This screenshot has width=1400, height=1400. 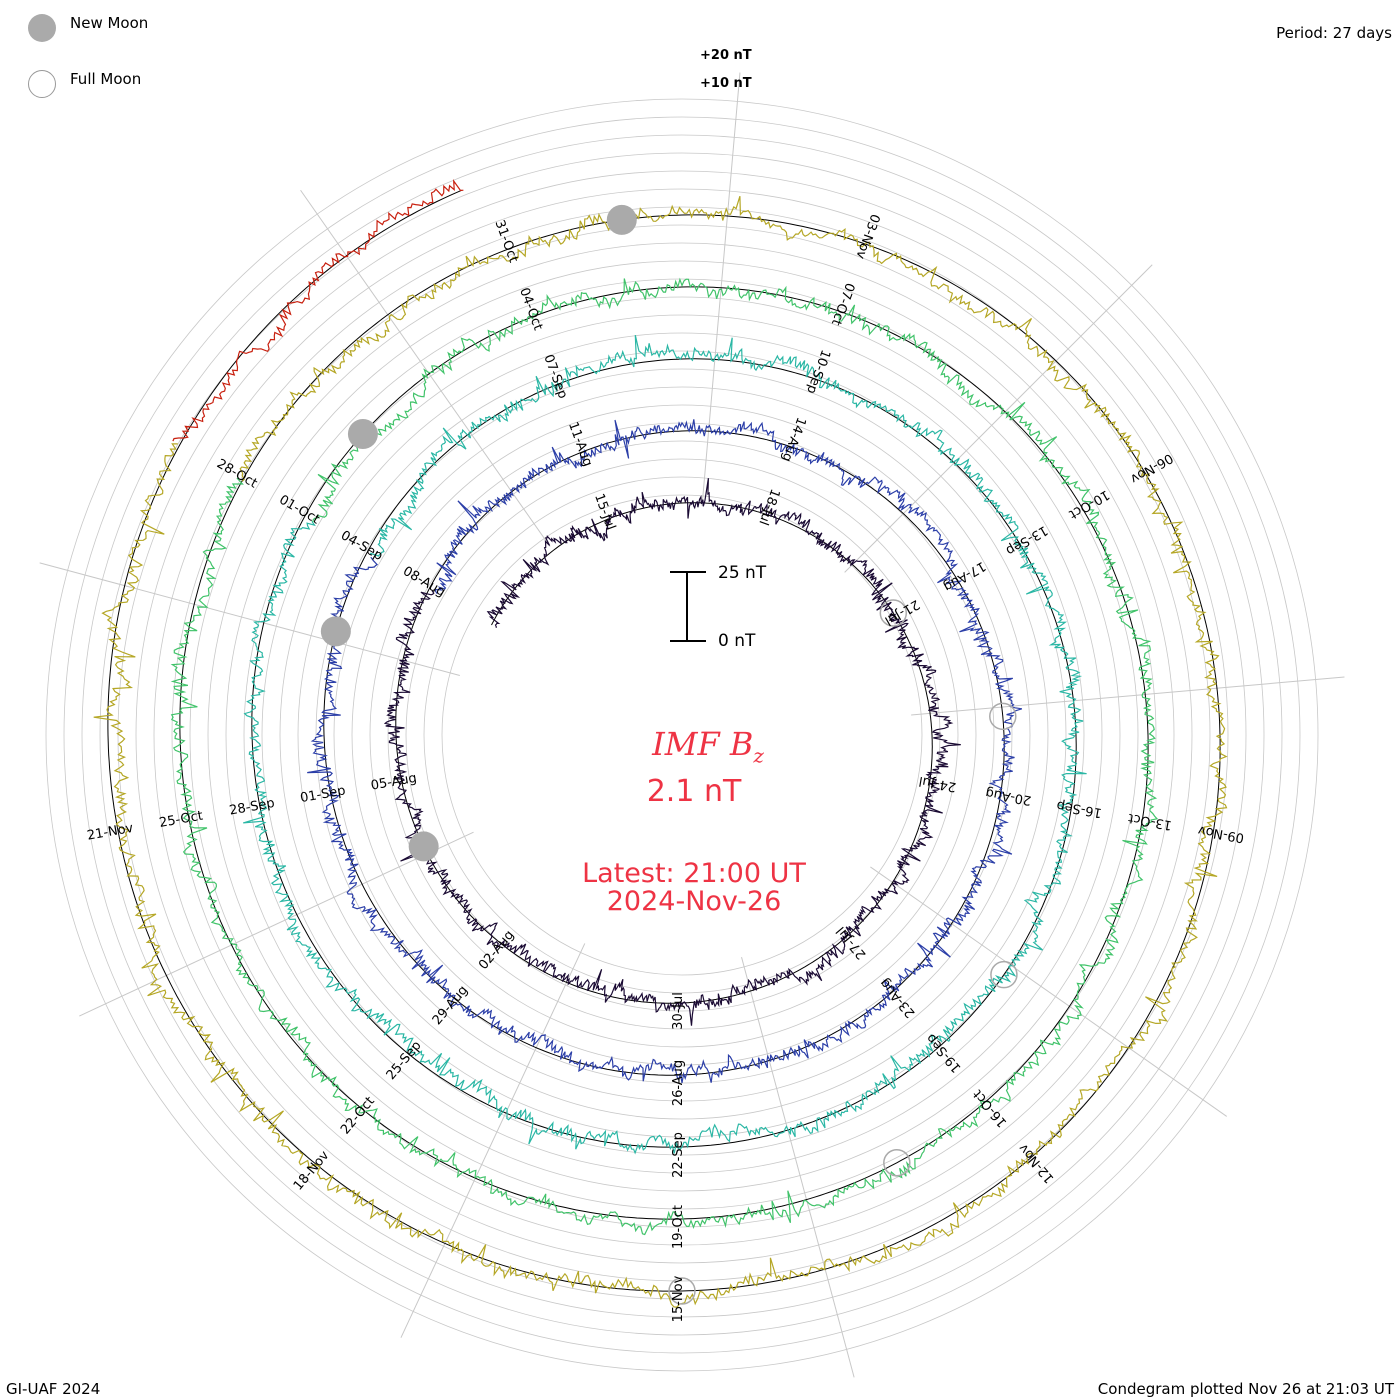 I want to click on date-label: 29-Aug, so click(x=450, y=1005).